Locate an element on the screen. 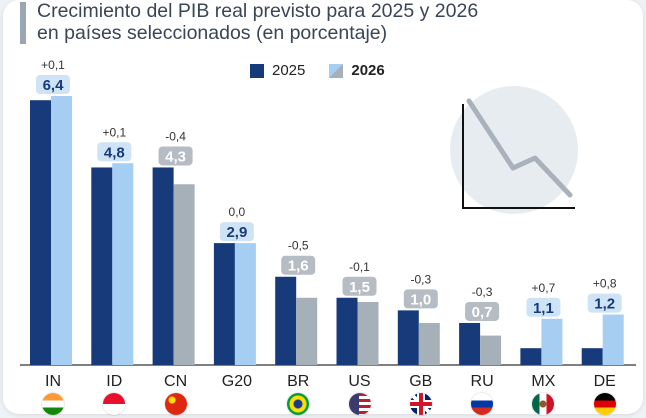 The height and width of the screenshot is (418, 646). bar-2025-CN is located at coordinates (163, 266).